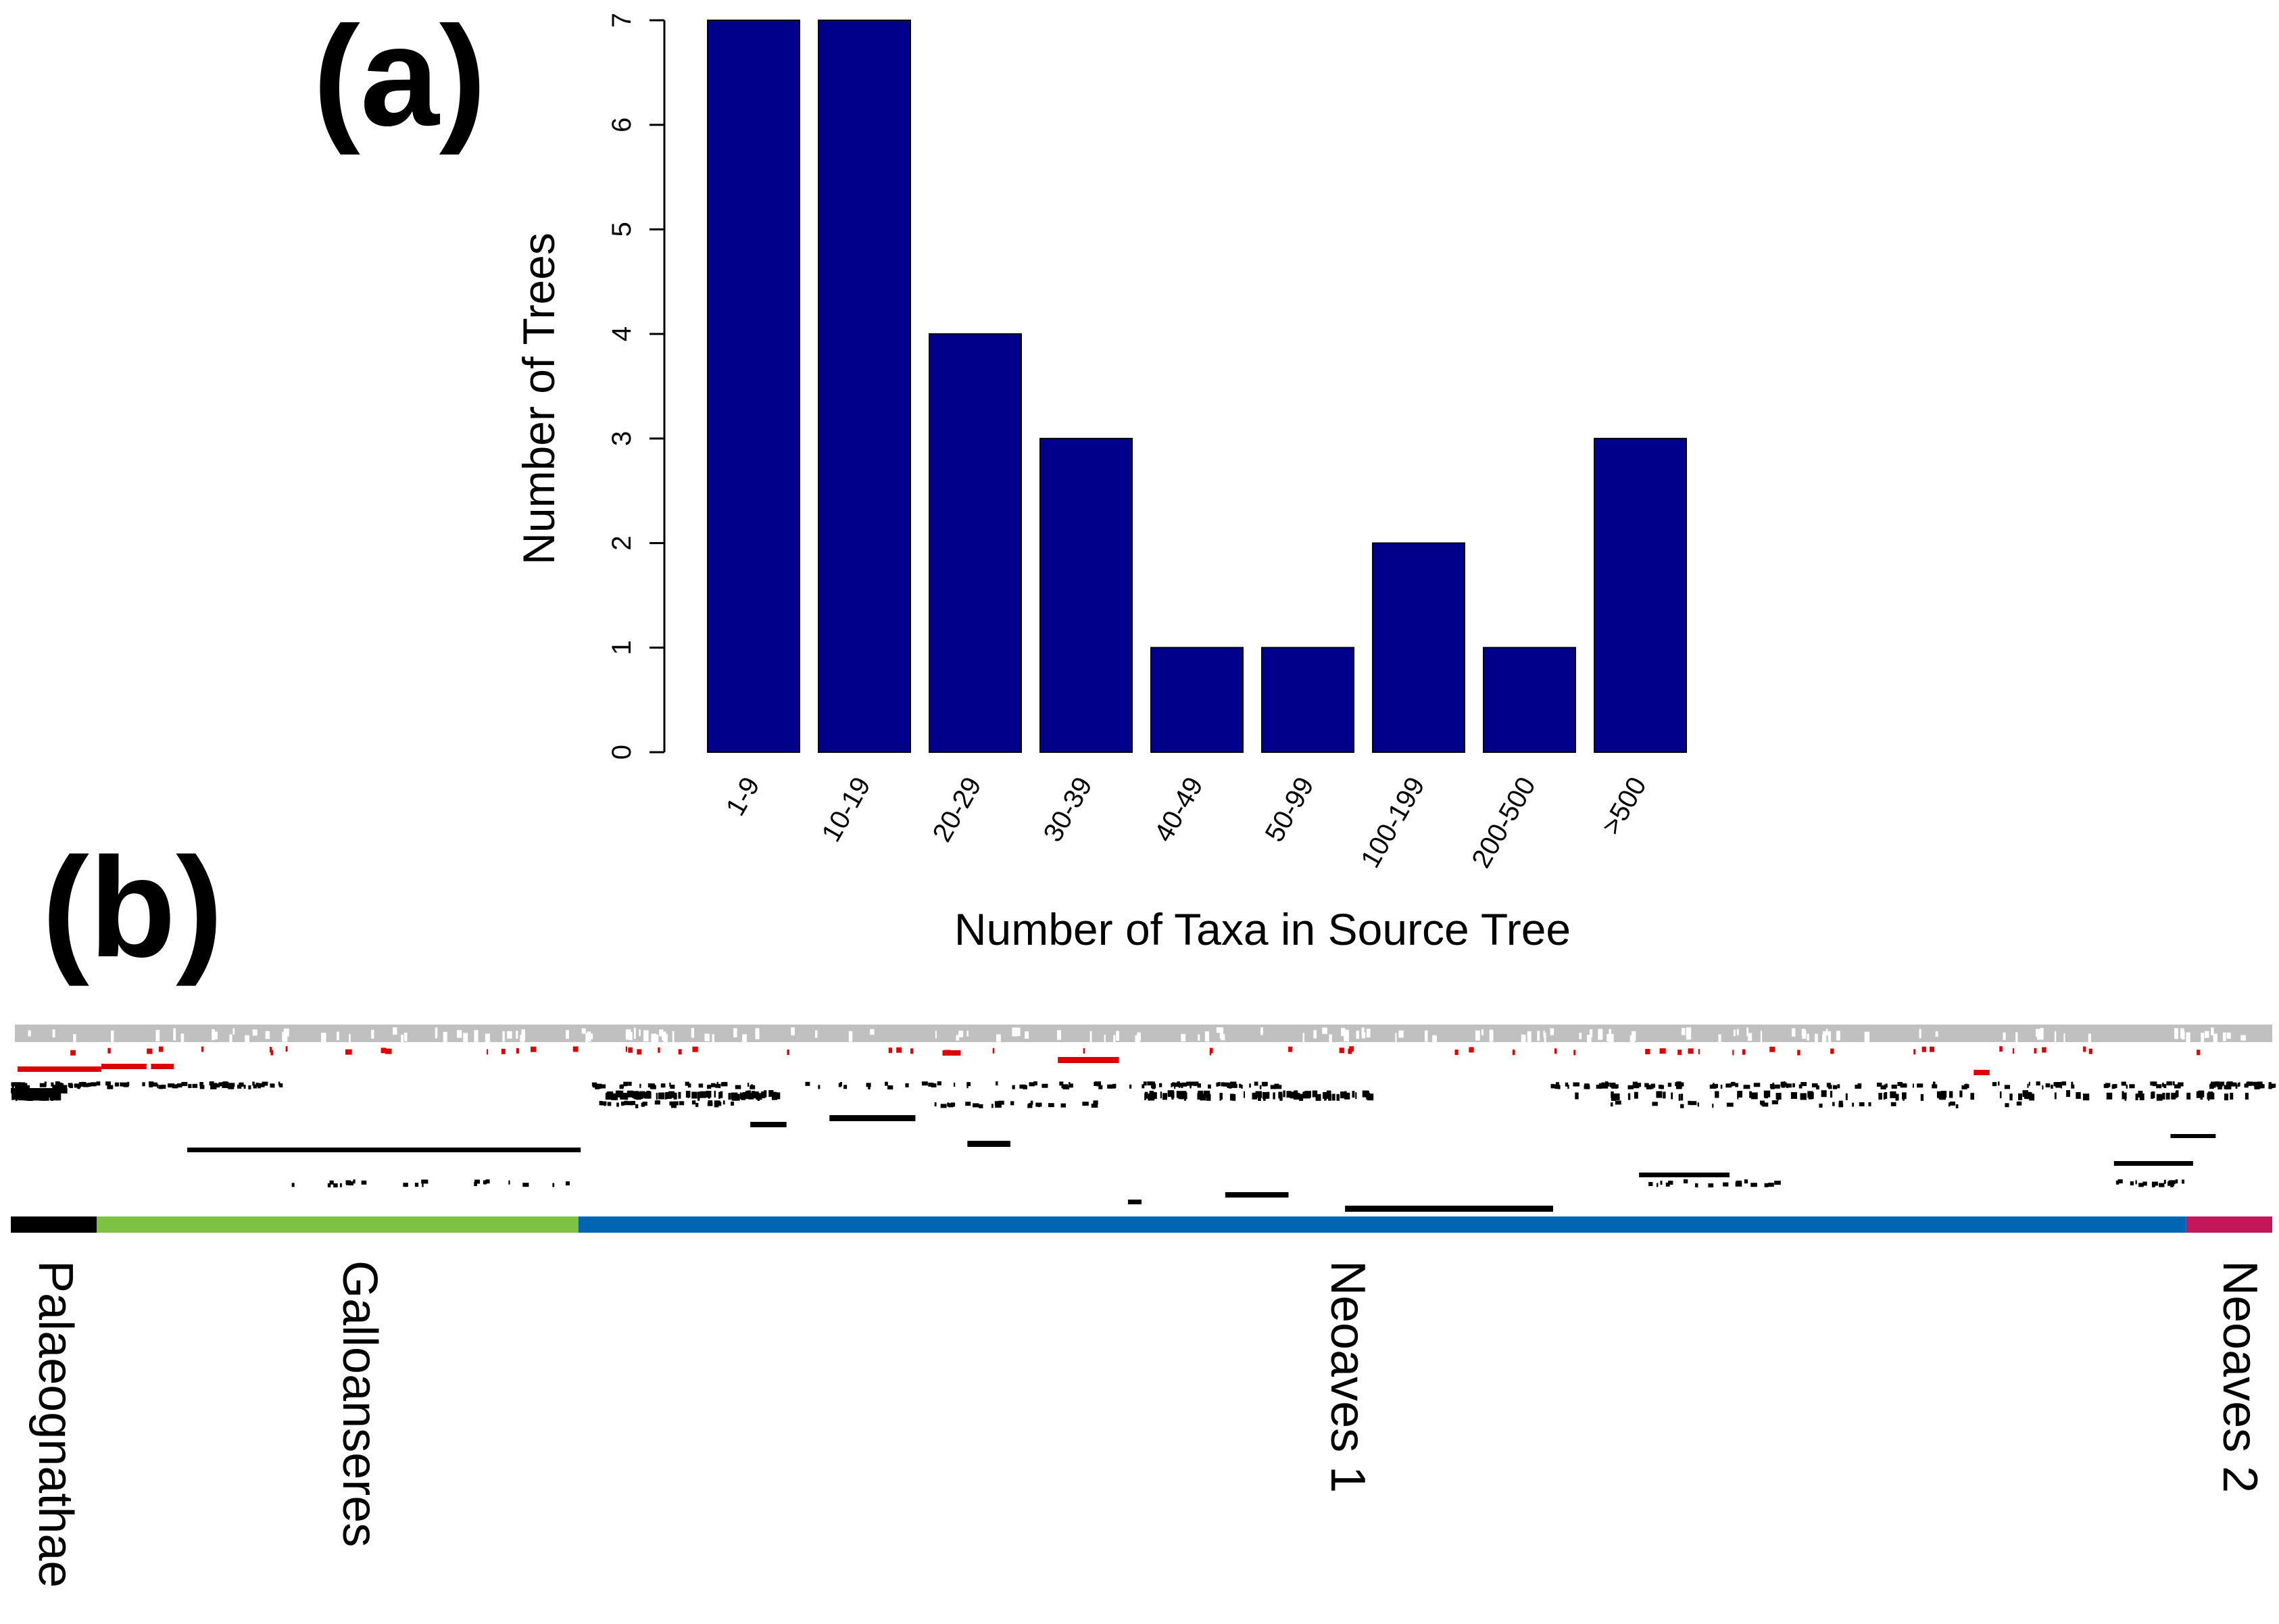  I want to click on clade-bar, so click(1141, 1224).